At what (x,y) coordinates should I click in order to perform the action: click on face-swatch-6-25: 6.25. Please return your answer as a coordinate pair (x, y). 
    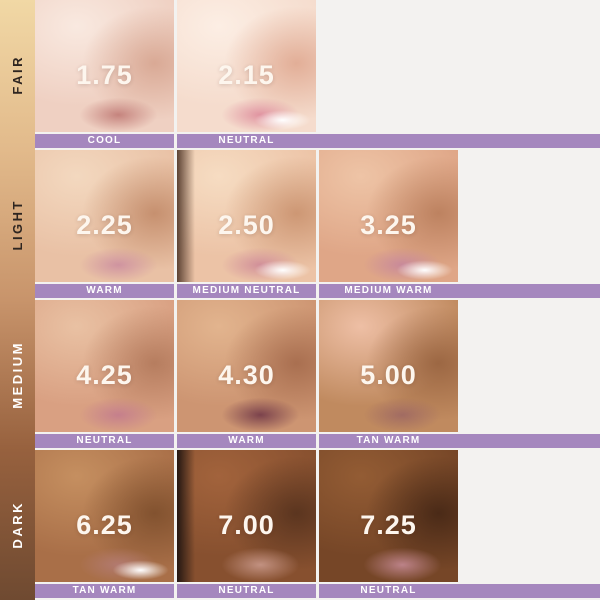
    Looking at the image, I should click on (104, 516).